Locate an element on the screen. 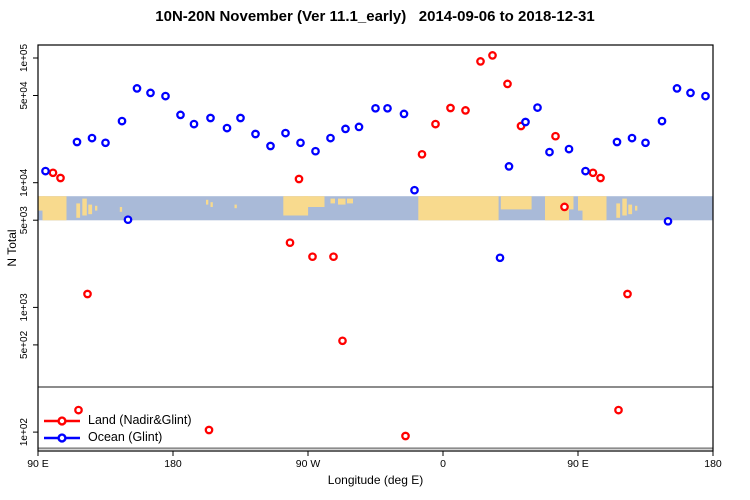 The width and height of the screenshot is (750, 500). x-axis-label: Longitude (deg E) is located at coordinates (375, 480).